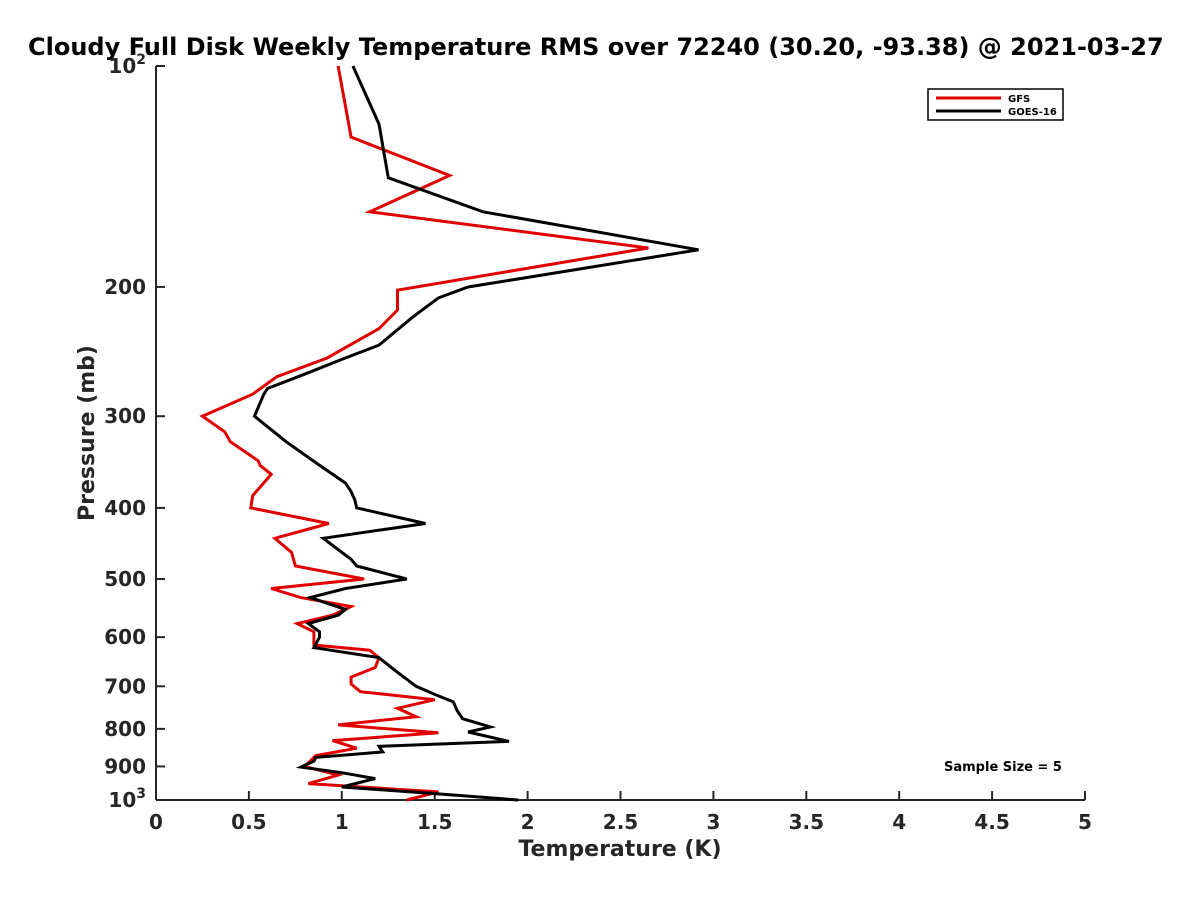 The width and height of the screenshot is (1200, 900). What do you see at coordinates (125, 287) in the screenshot?
I see `y-tick-label: 200` at bounding box center [125, 287].